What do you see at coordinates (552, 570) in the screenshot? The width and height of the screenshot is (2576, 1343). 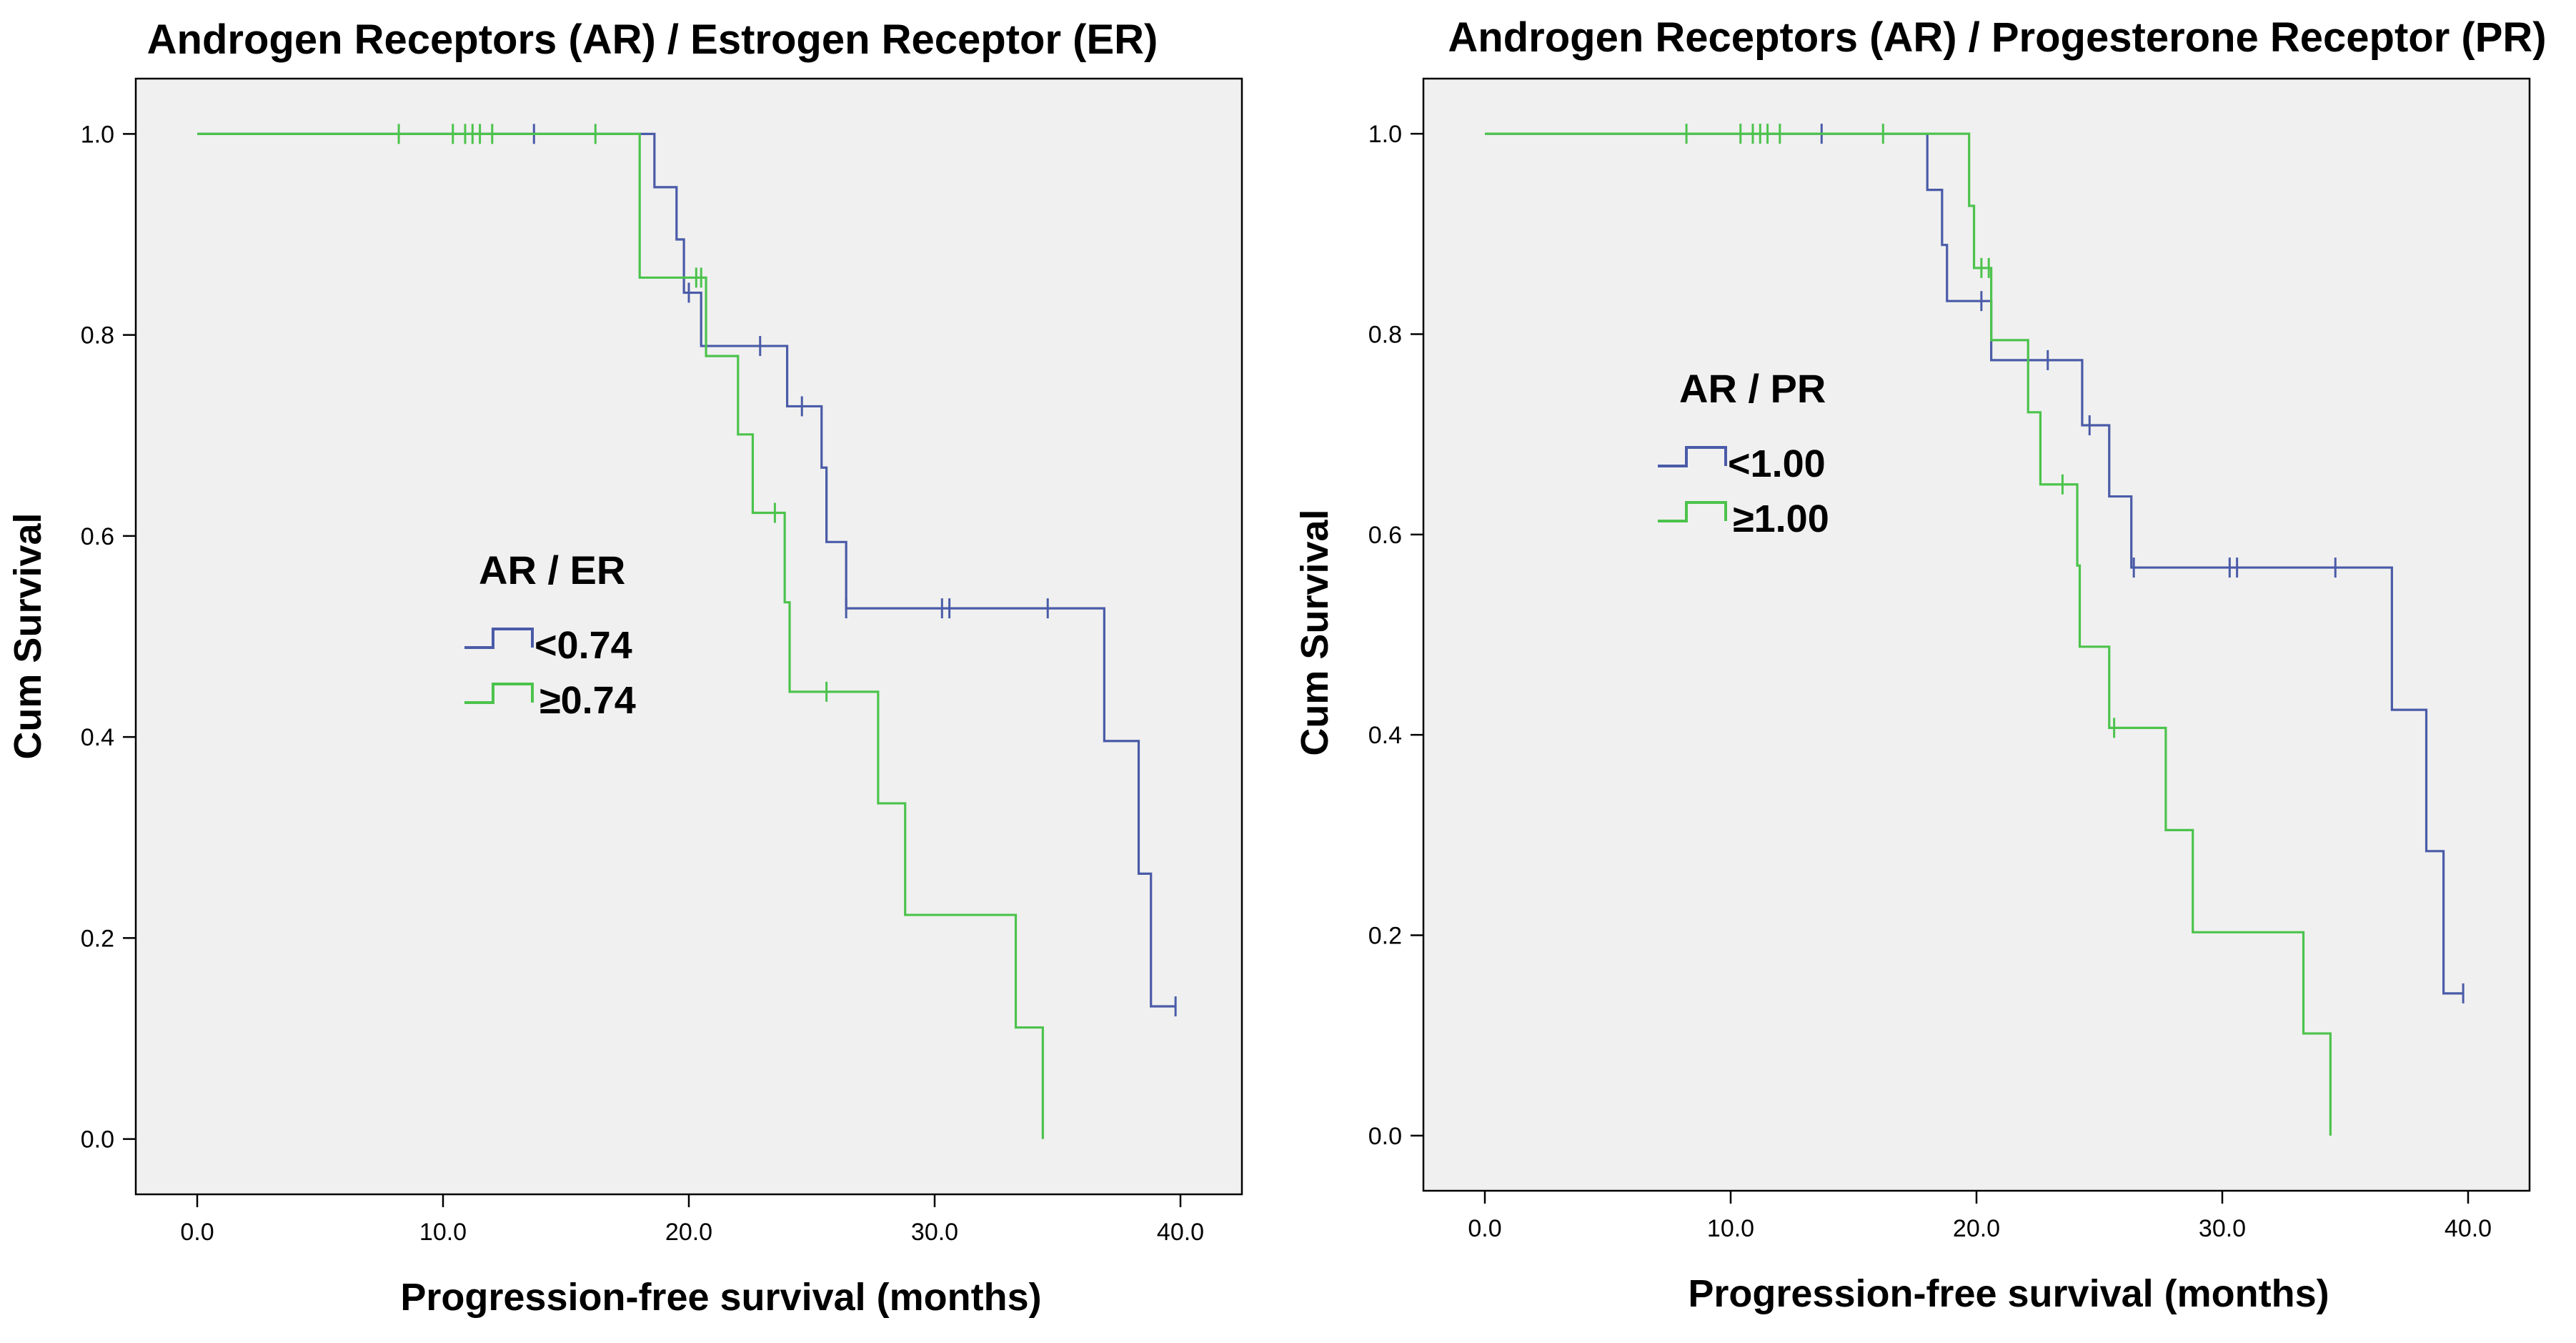 I see `legend-title: AR / ER` at bounding box center [552, 570].